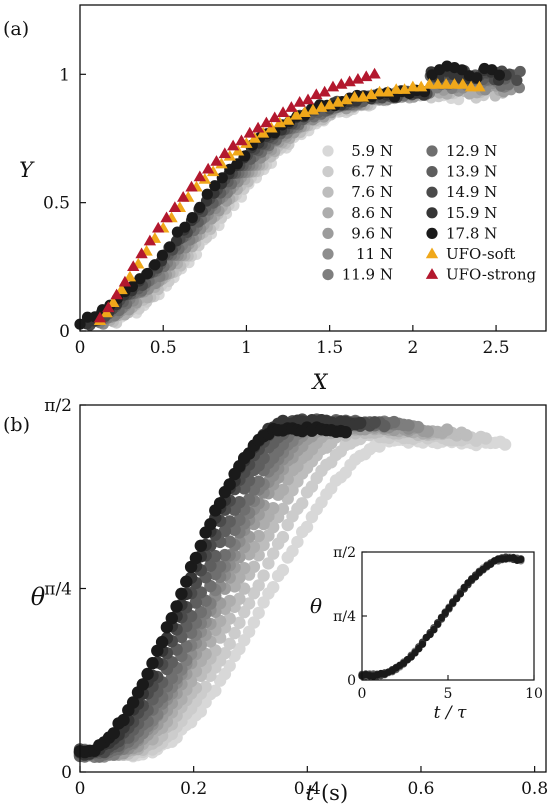  I want to click on y-tick-label-b: 0, so click(66, 773).